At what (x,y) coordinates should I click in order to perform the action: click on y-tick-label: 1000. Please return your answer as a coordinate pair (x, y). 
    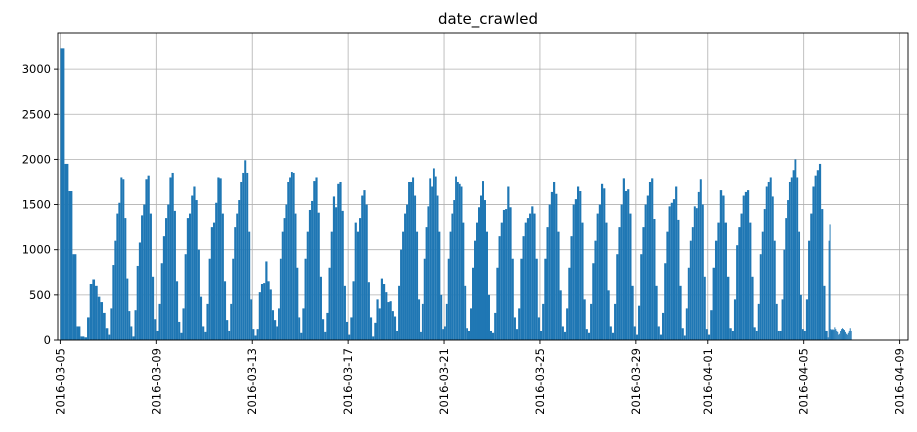
    Looking at the image, I should click on (36, 250).